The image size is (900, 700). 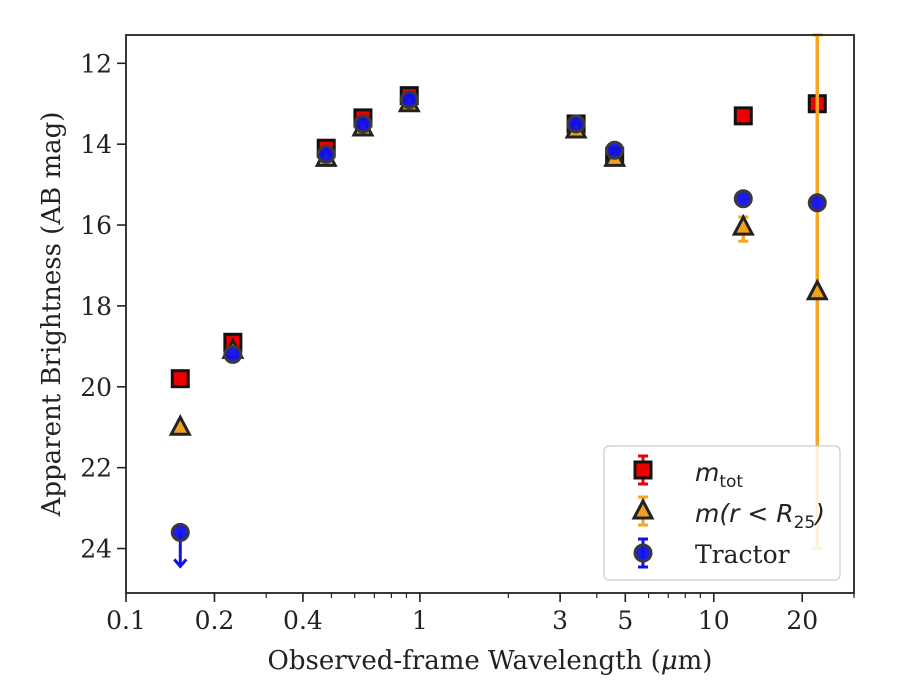 What do you see at coordinates (480, 614) in the screenshot?
I see `x-axis: 0.1 0.2 0.4 1 3 5 10 20` at bounding box center [480, 614].